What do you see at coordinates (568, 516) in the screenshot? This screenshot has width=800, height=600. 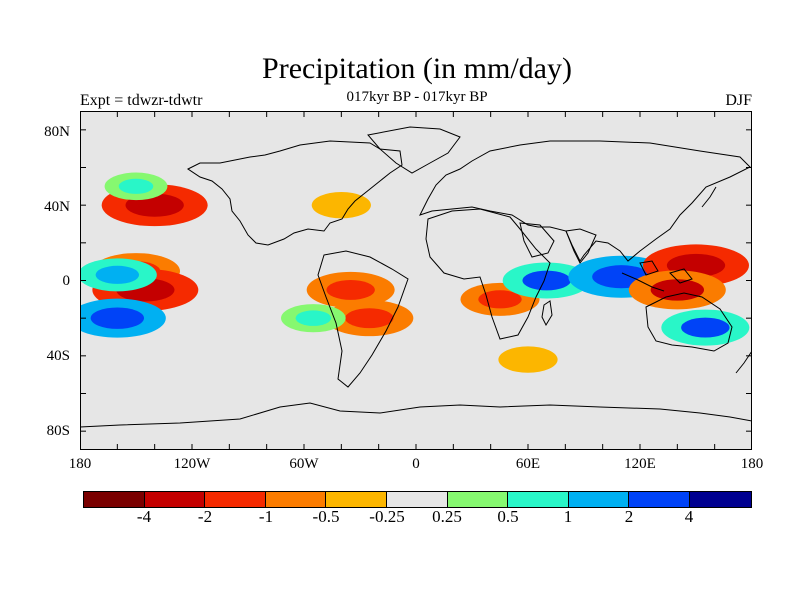 I see `colorbar-label-8: 1` at bounding box center [568, 516].